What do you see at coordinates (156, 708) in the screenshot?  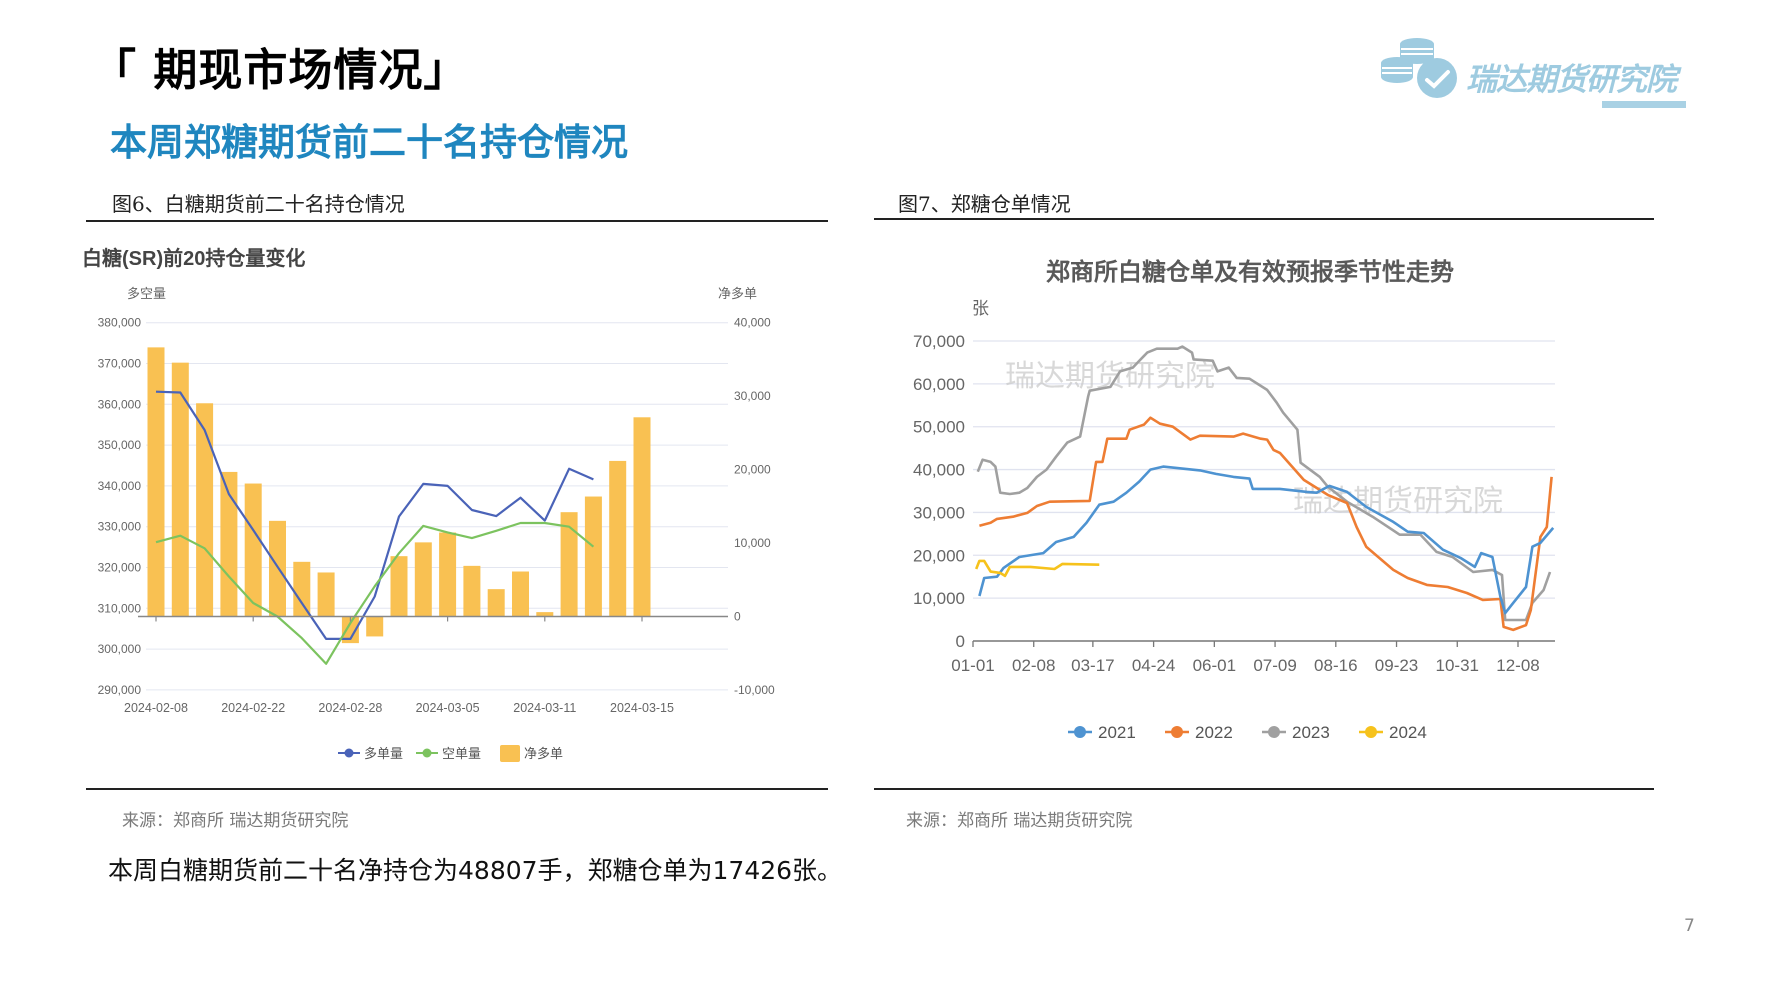 I see `x-tick-label: 2024-02-08` at bounding box center [156, 708].